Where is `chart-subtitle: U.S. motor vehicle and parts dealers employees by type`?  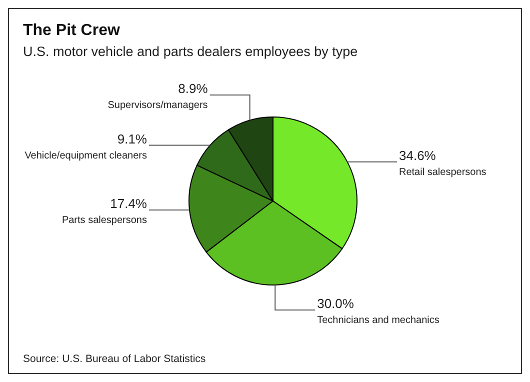
chart-subtitle: U.S. motor vehicle and parts dealers employees by type is located at coordinates (190, 51).